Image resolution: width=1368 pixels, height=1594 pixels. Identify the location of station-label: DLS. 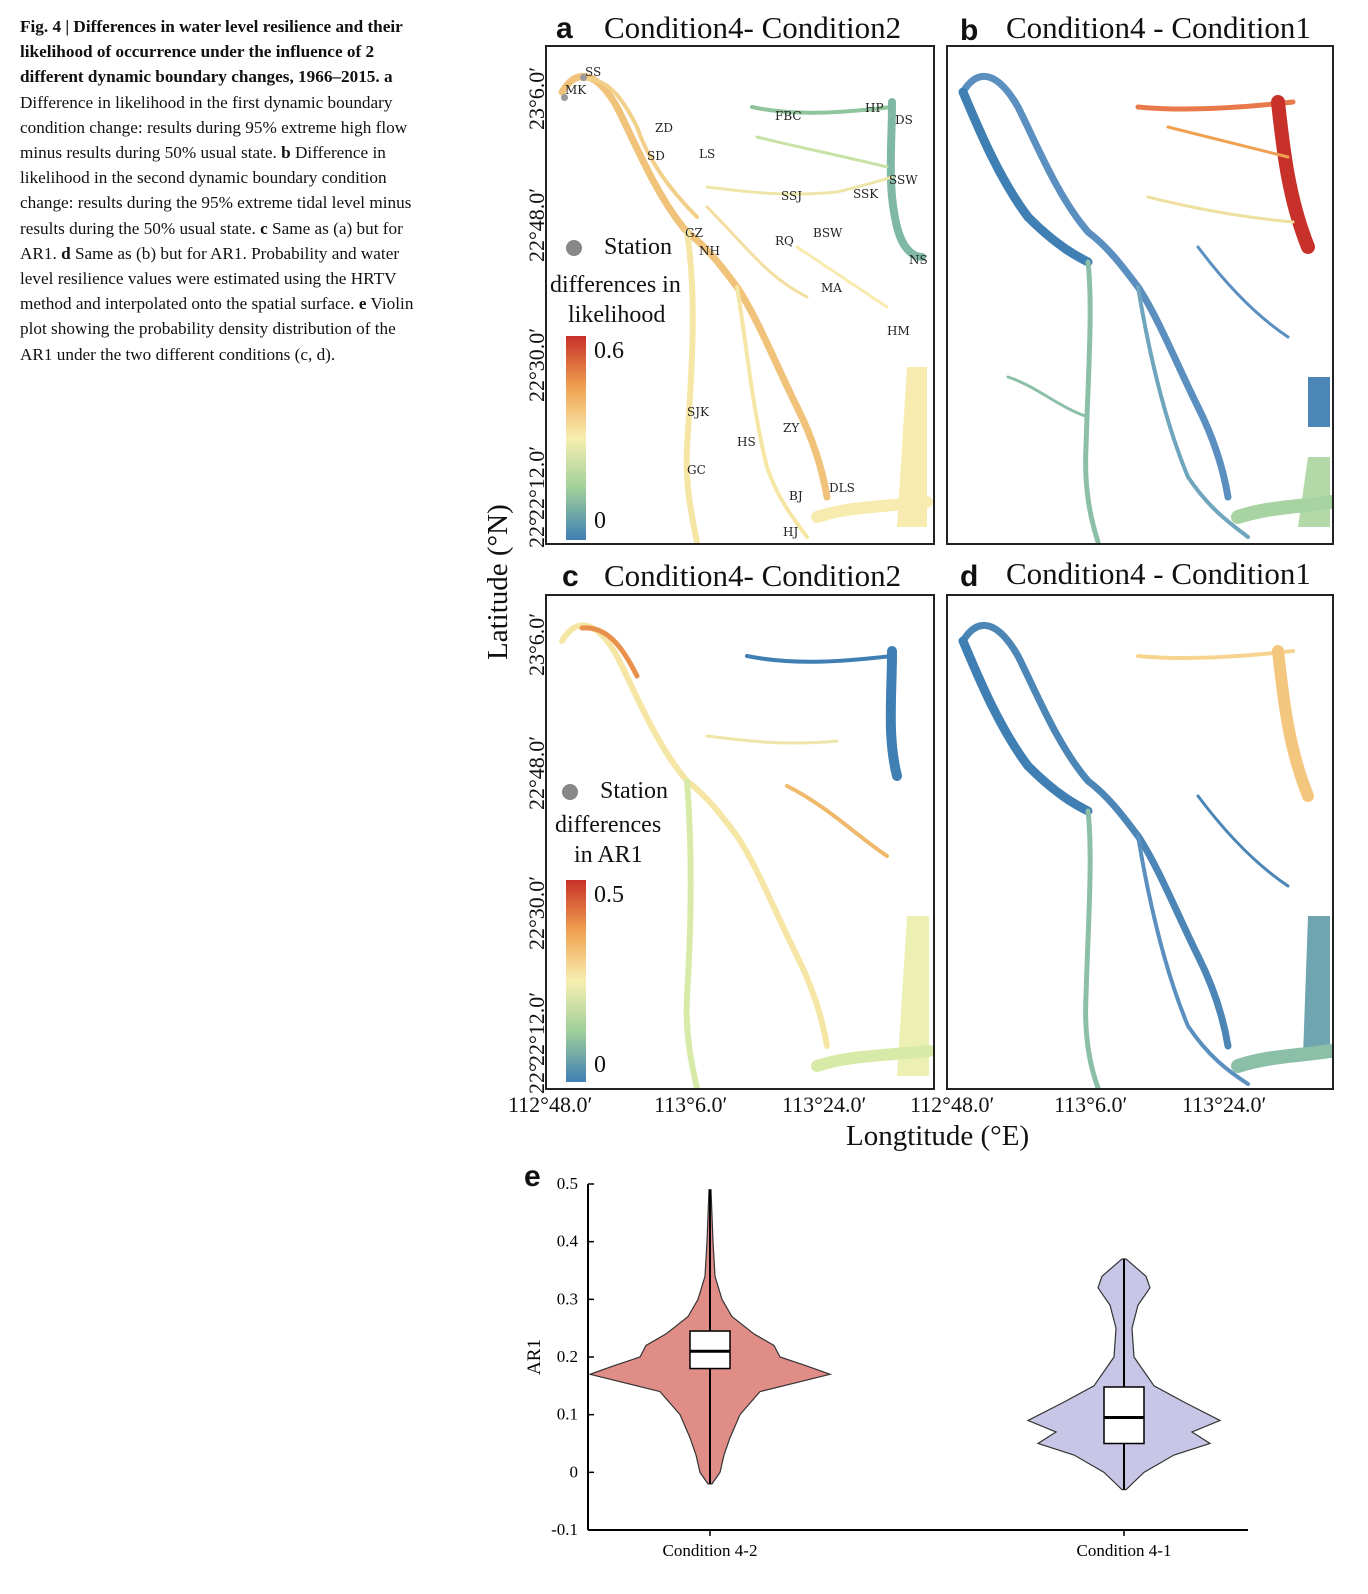
(842, 488).